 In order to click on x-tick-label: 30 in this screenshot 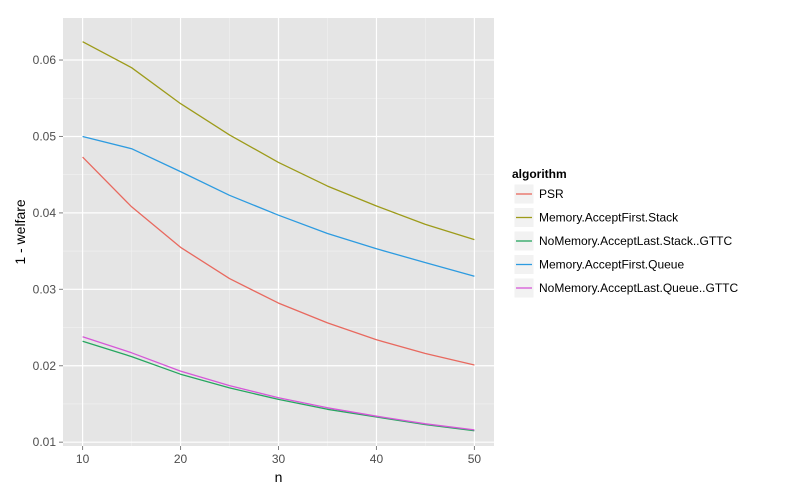, I will do `click(279, 459)`.